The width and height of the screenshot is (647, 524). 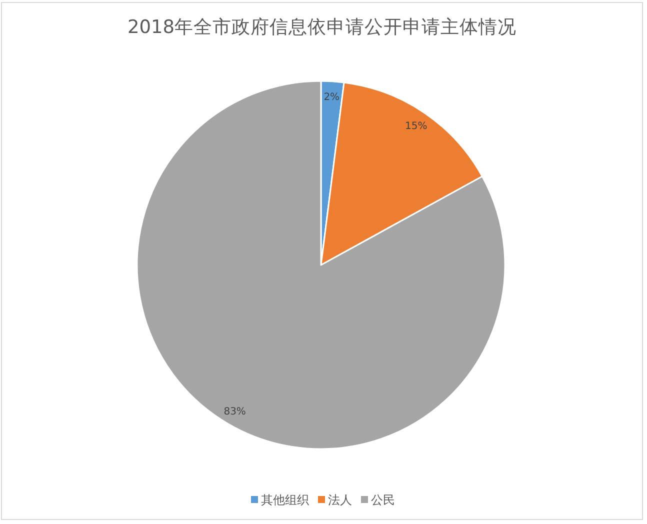 I want to click on title: 2018年全市政府信息依申请公开申请主体情况, so click(x=322, y=27).